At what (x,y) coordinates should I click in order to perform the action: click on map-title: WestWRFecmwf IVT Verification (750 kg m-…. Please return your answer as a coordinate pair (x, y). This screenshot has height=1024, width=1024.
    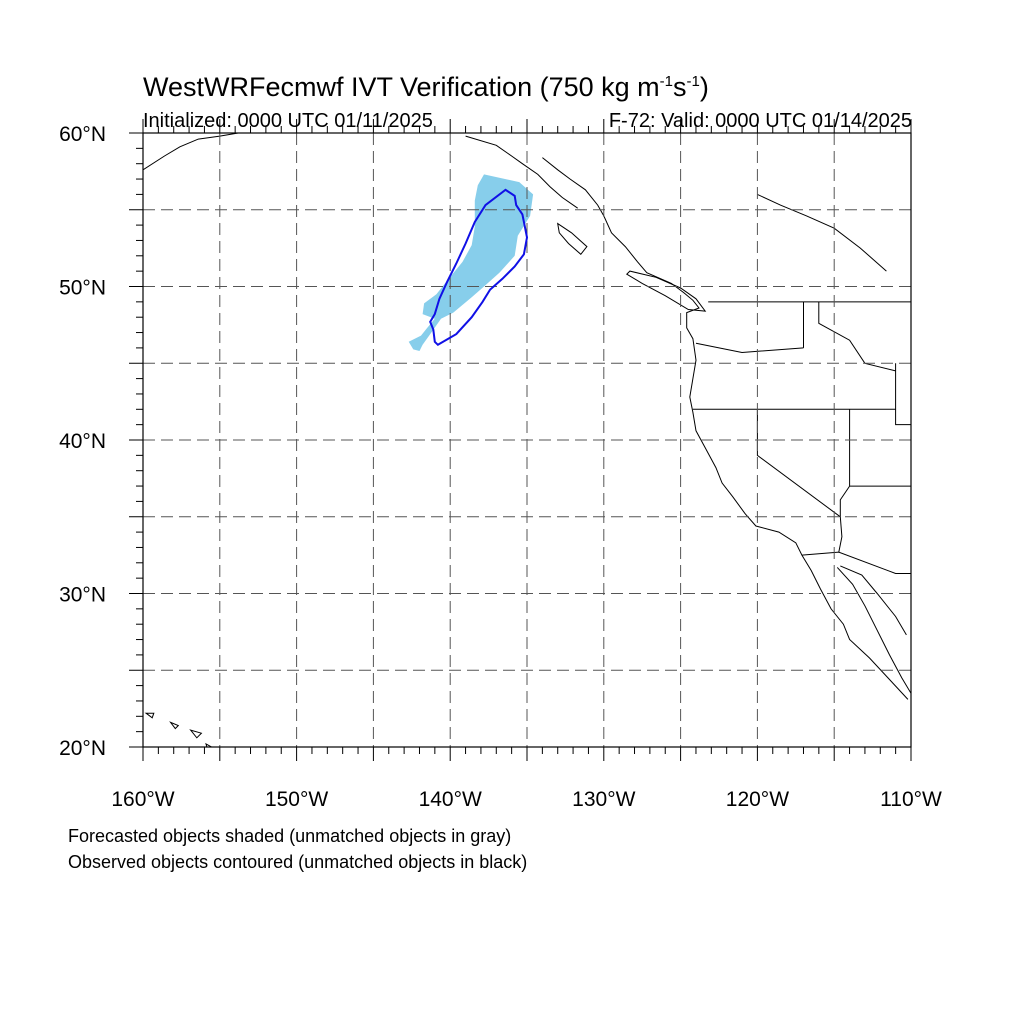
    Looking at the image, I should click on (426, 87).